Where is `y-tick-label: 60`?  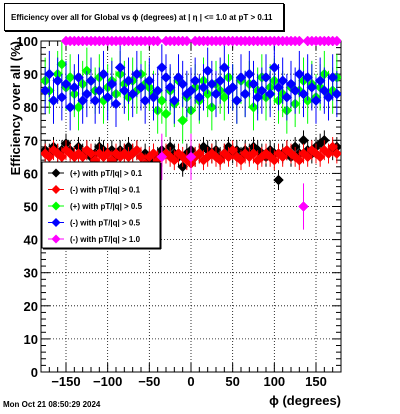 y-tick-label: 60 is located at coordinates (31, 173).